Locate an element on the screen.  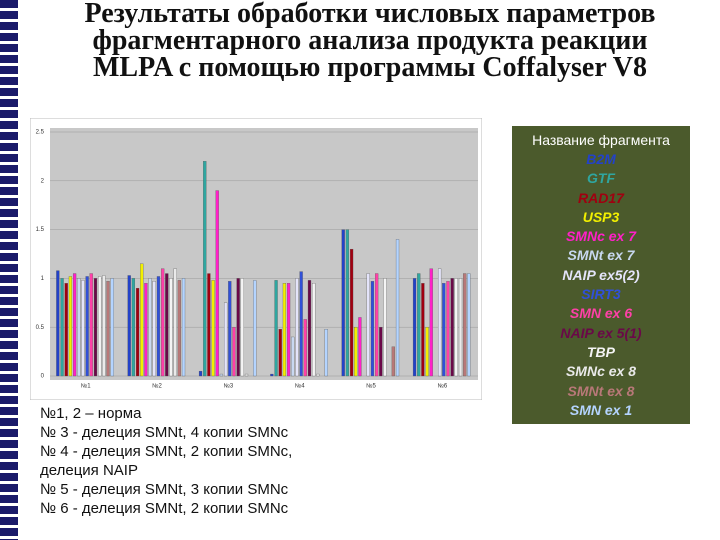
y-tick-label: 0 is located at coordinates (43, 377).